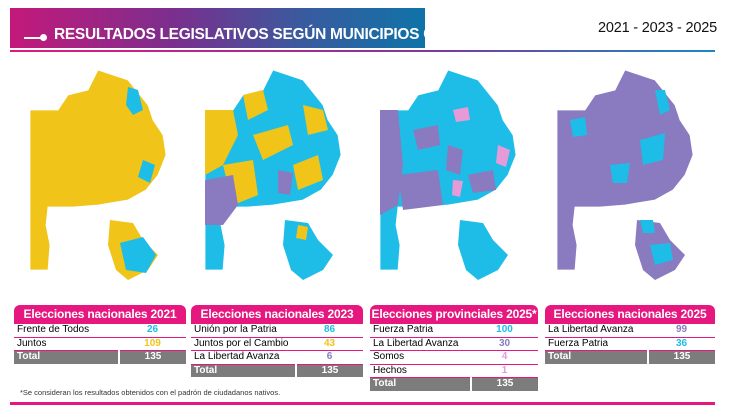  I want to click on table-row: Fuerza Patria 100, so click(454, 331).